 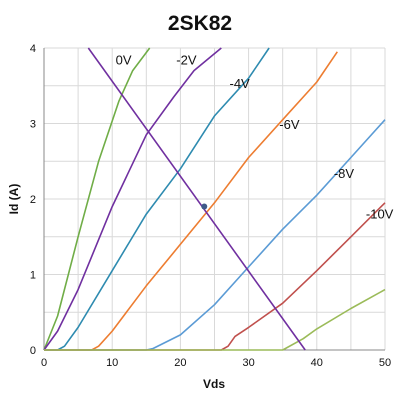 What do you see at coordinates (33, 49) in the screenshot?
I see `y-tick-label: 4` at bounding box center [33, 49].